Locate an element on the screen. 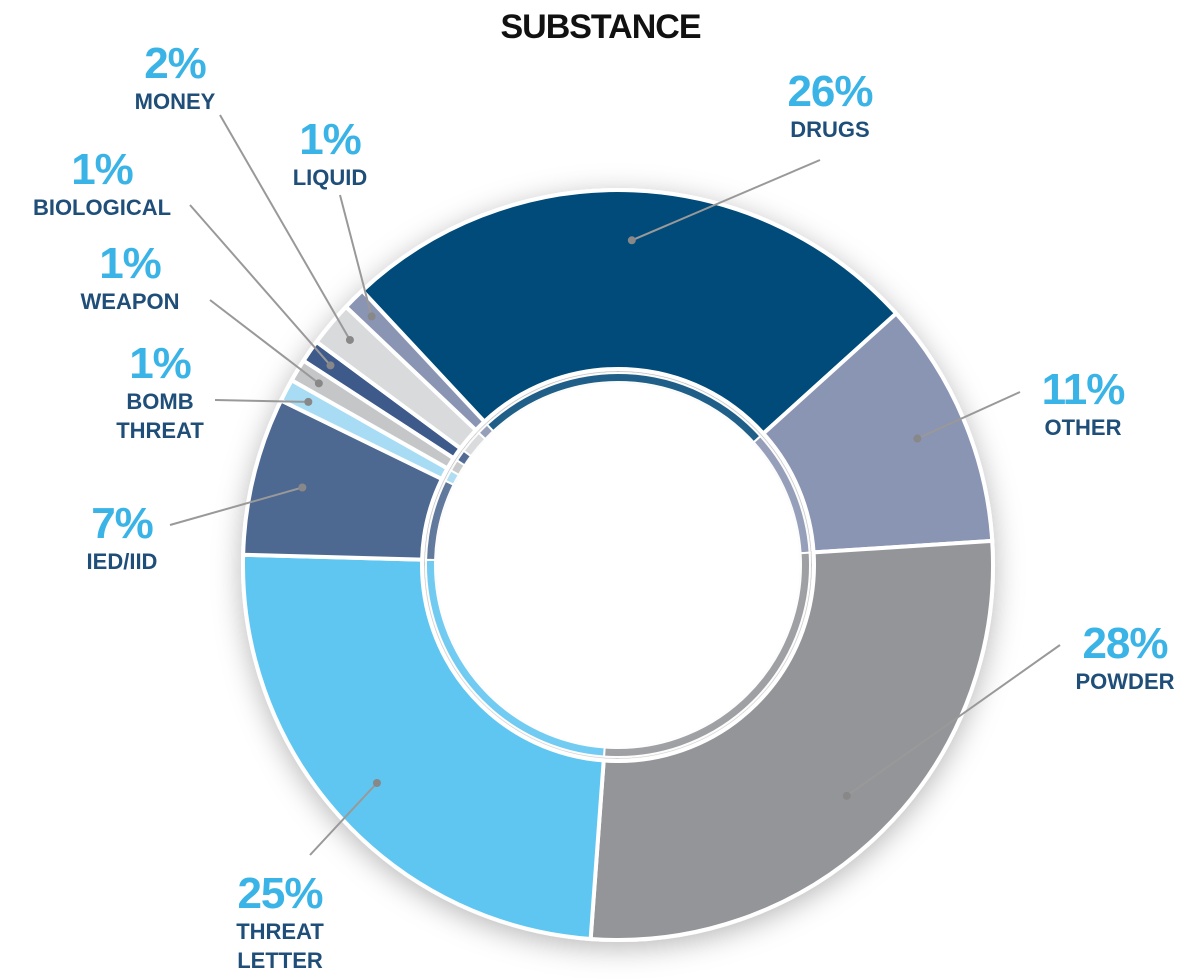 The width and height of the screenshot is (1201, 980). value-label: 26% is located at coordinates (830, 91).